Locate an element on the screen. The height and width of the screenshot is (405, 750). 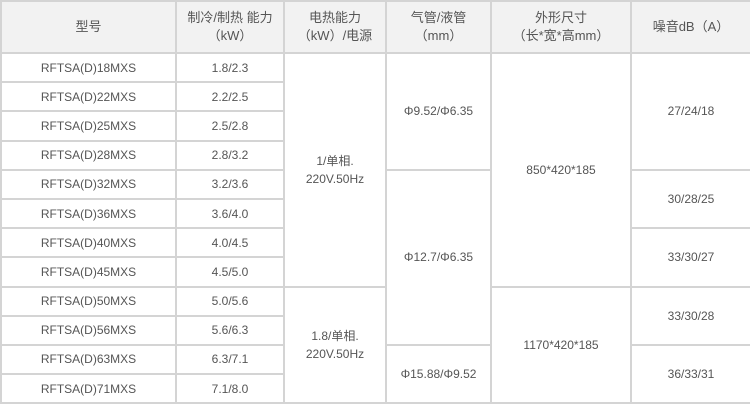
header-model: 型号 is located at coordinates (88, 27).